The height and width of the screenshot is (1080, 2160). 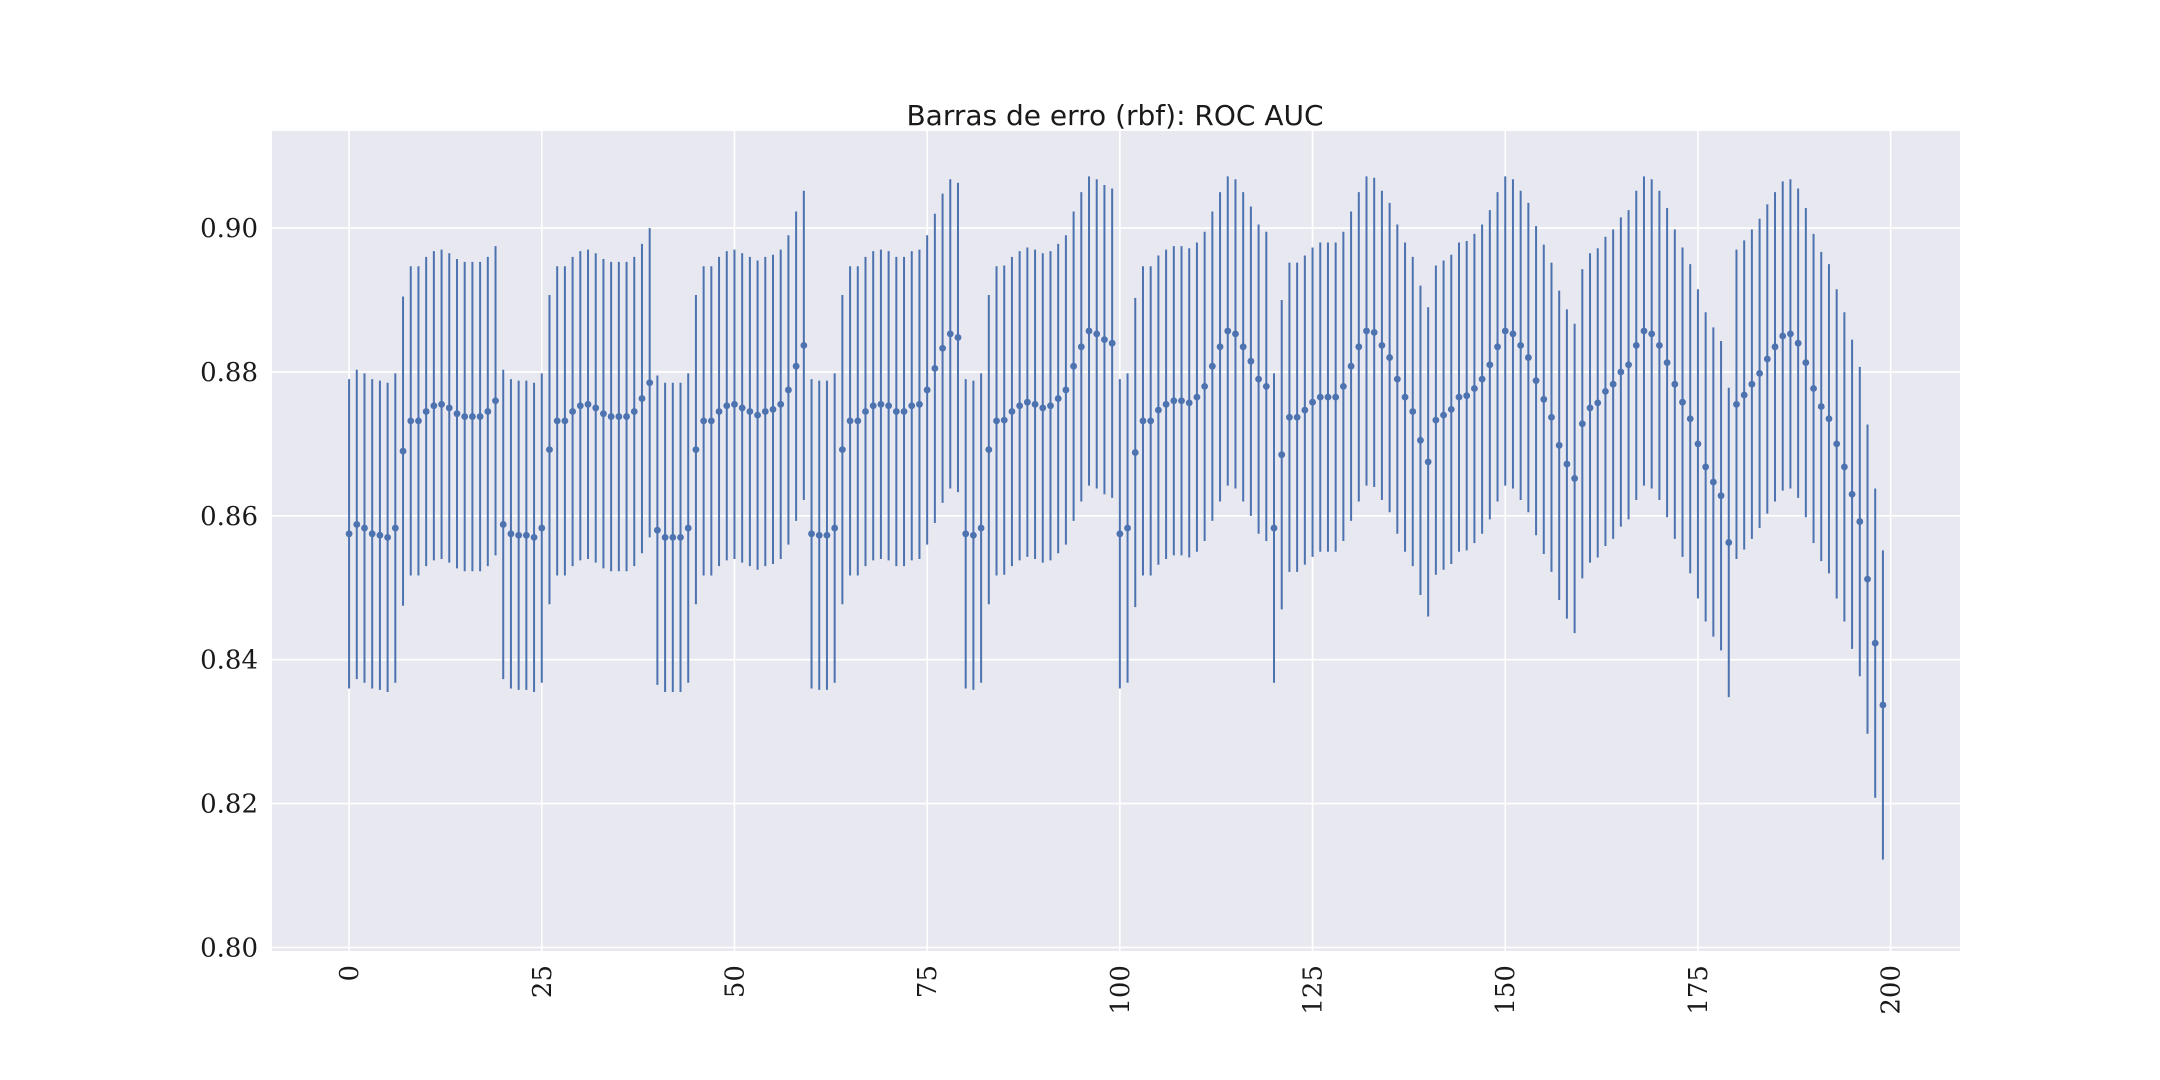 What do you see at coordinates (229, 229) in the screenshot?
I see `y-tick-label: 0.90` at bounding box center [229, 229].